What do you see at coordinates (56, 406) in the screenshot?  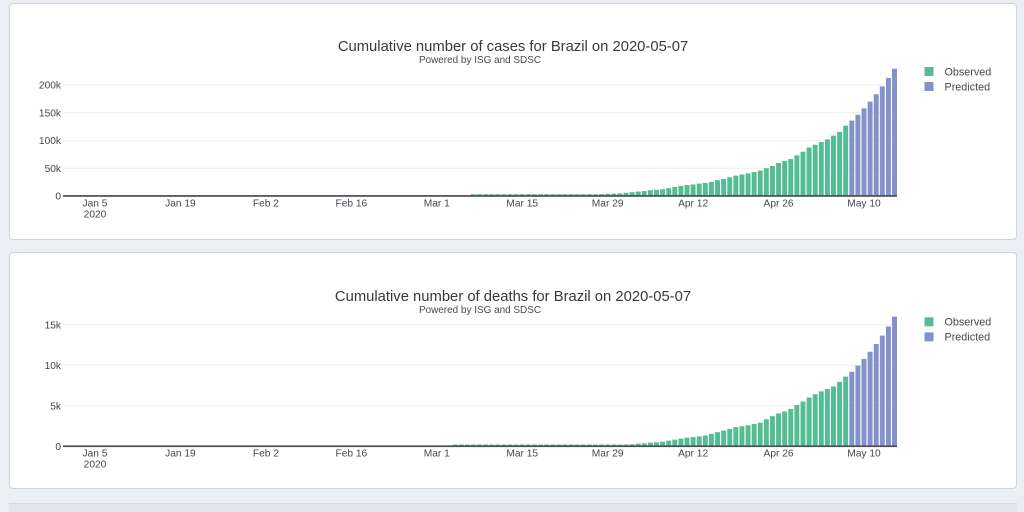 I see `svg-text: 5k` at bounding box center [56, 406].